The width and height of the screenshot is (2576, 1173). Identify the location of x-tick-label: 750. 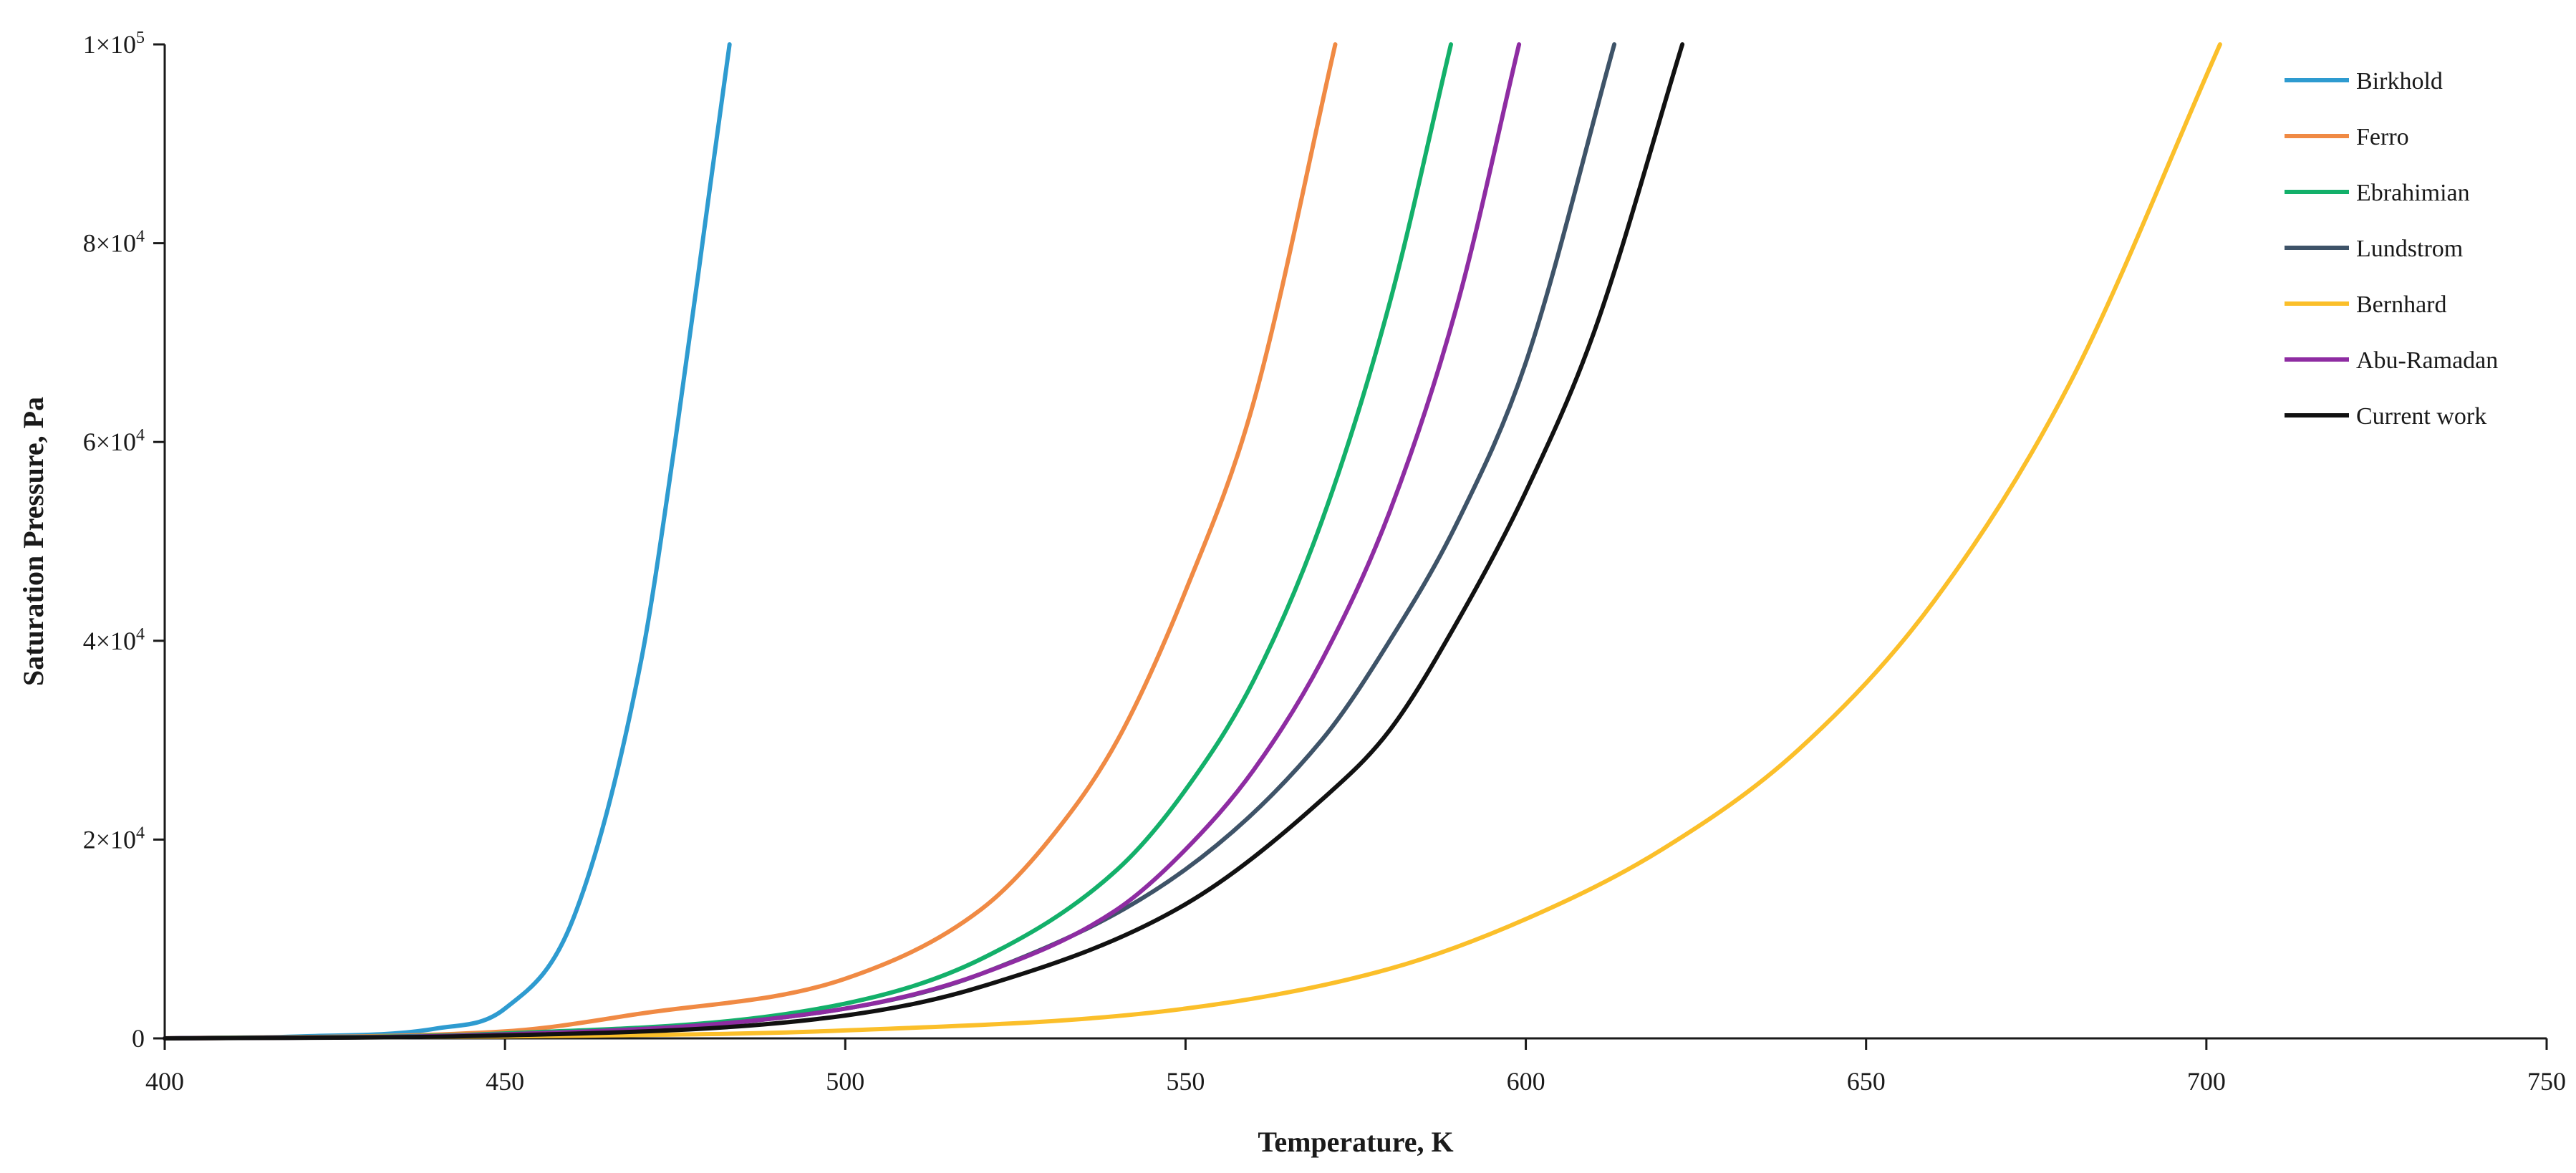
(2546, 1081).